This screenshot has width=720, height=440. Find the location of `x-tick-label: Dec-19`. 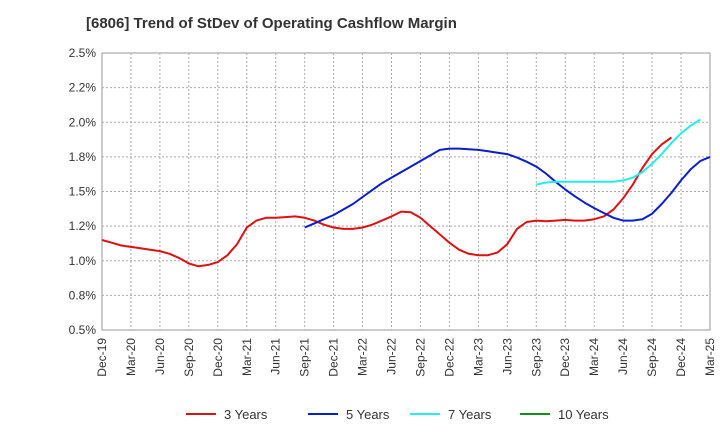

x-tick-label: Dec-19 is located at coordinates (102, 357).